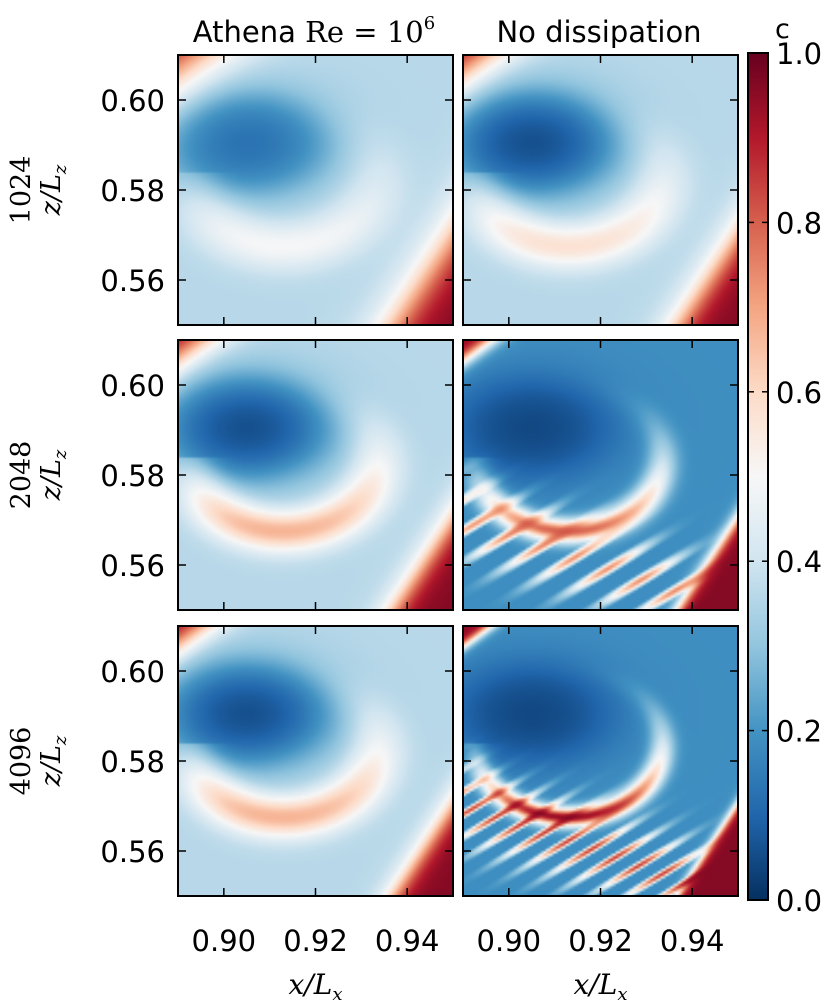 This screenshot has height=1007, width=830. I want to click on column-title-1-math: Re = 10, so click(364, 32).